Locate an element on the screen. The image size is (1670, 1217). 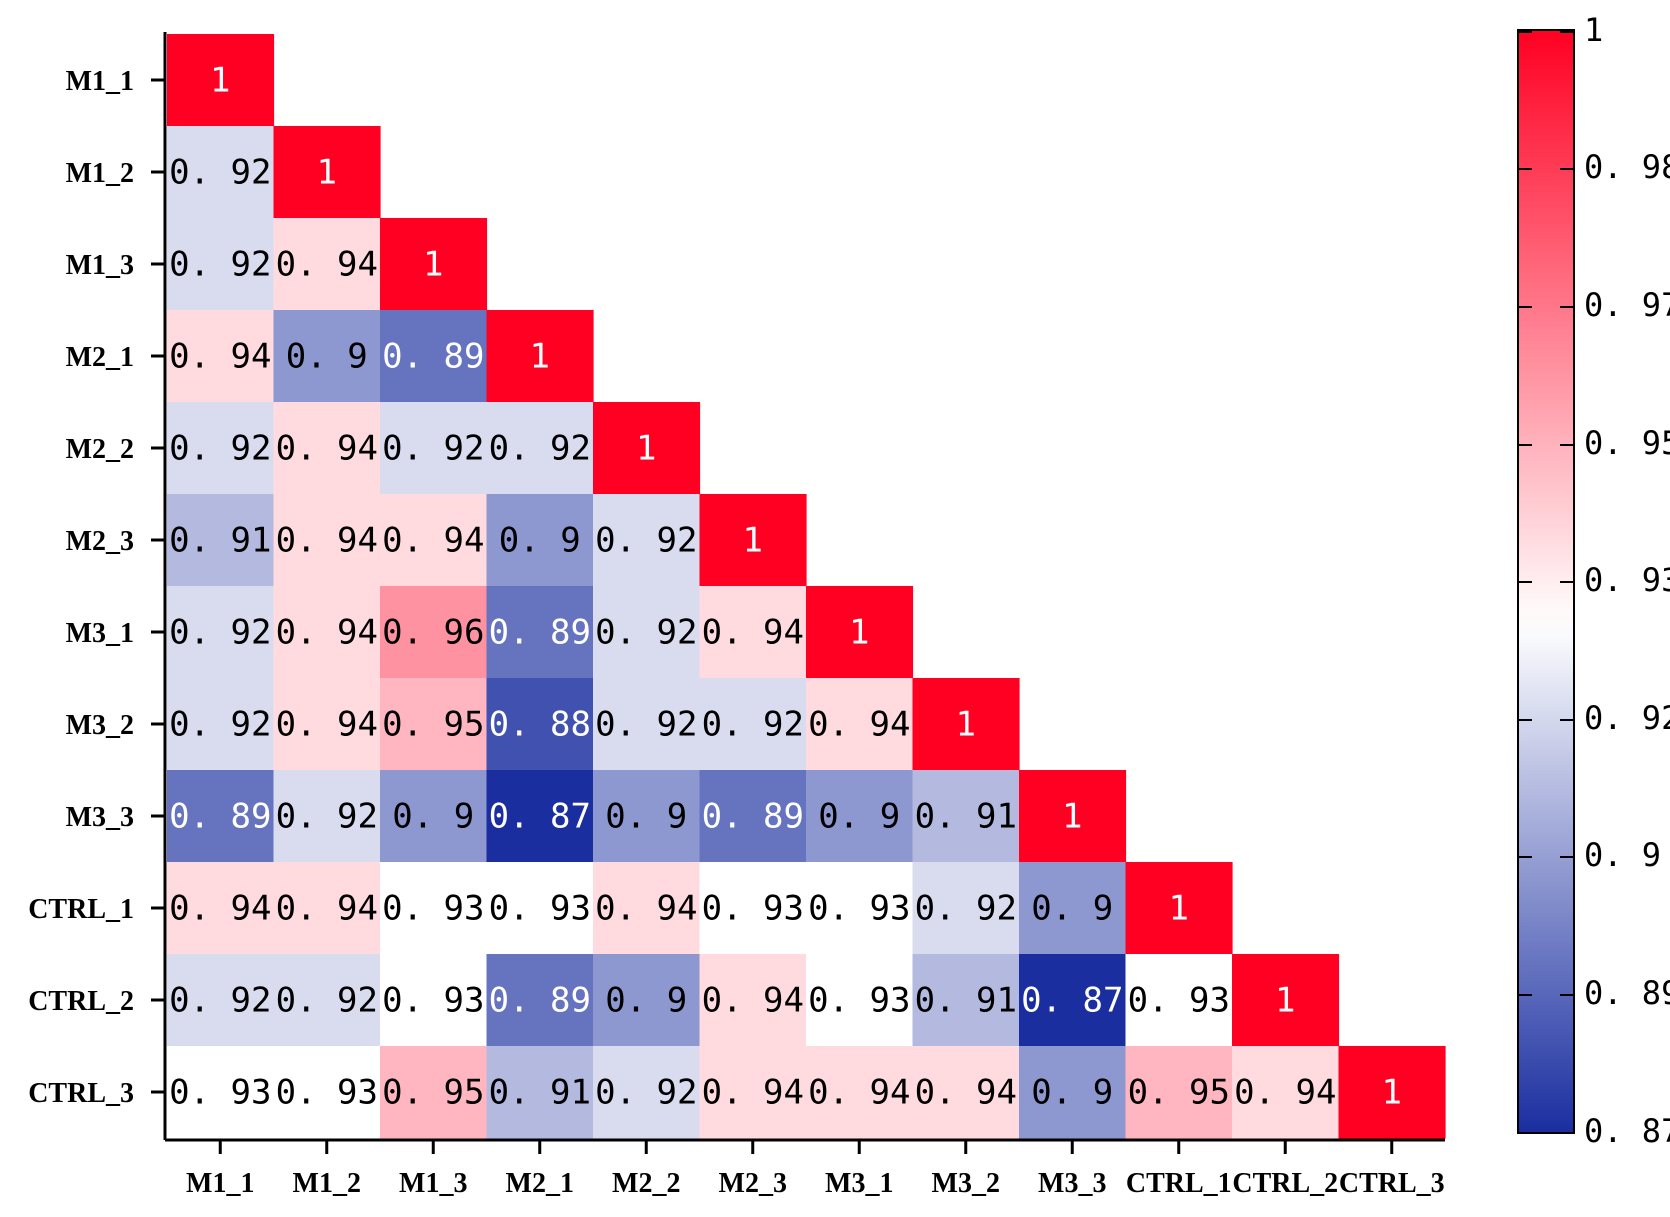
column-label: M2_2 is located at coordinates (646, 1183).